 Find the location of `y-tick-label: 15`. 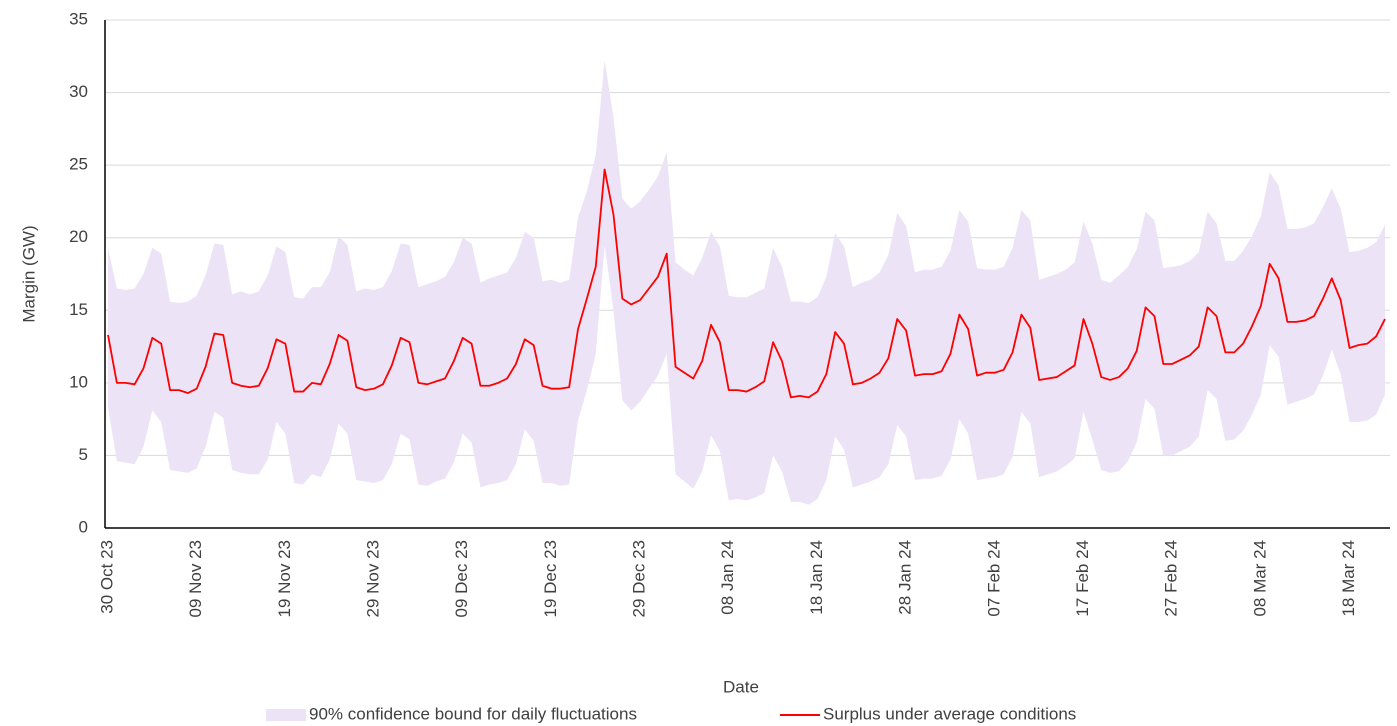

y-tick-label: 15 is located at coordinates (78, 309).